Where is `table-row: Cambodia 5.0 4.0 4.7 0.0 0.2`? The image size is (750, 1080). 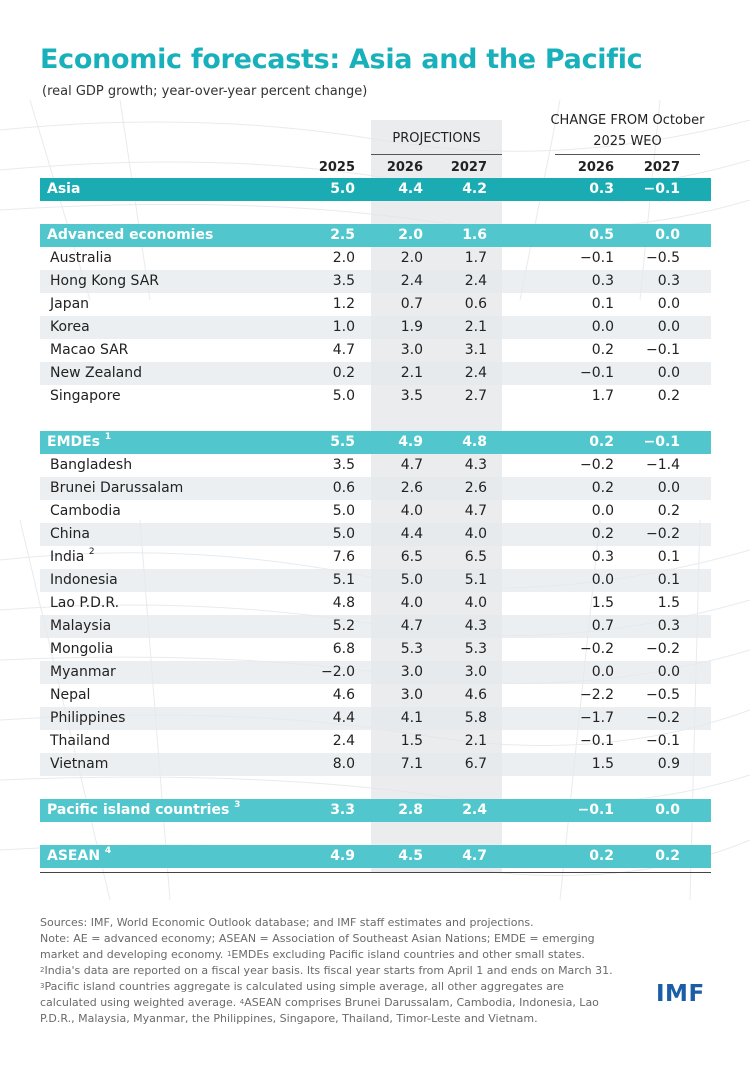 table-row: Cambodia 5.0 4.0 4.7 0.0 0.2 is located at coordinates (375, 511).